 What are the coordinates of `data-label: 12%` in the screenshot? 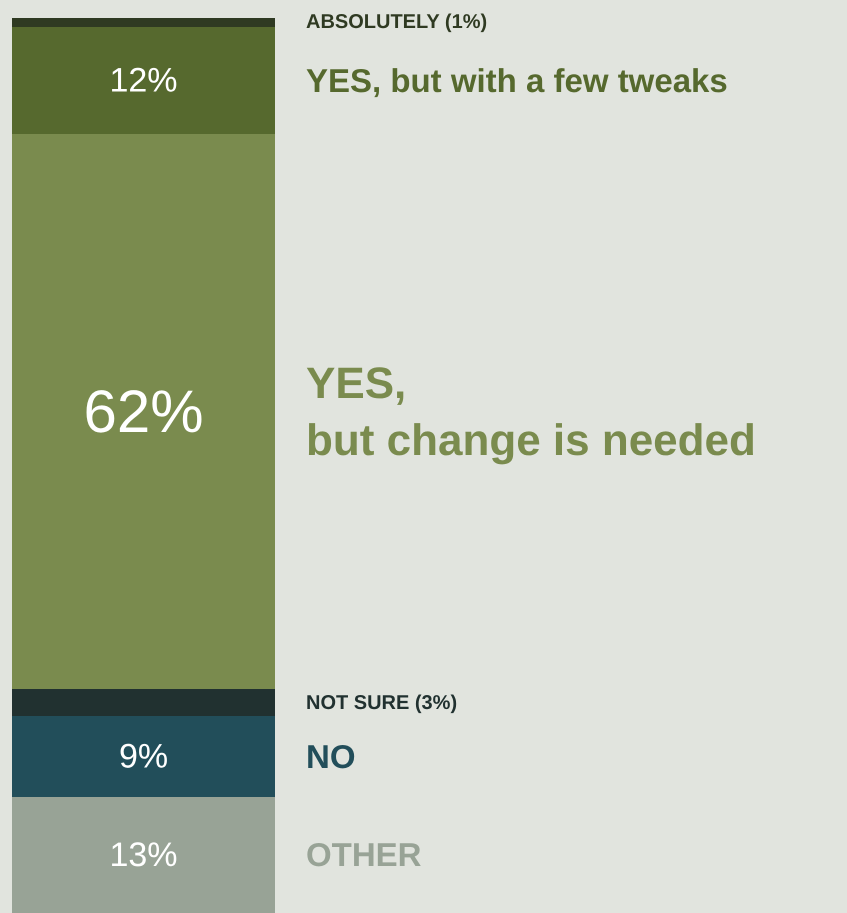 It's located at (143, 81).